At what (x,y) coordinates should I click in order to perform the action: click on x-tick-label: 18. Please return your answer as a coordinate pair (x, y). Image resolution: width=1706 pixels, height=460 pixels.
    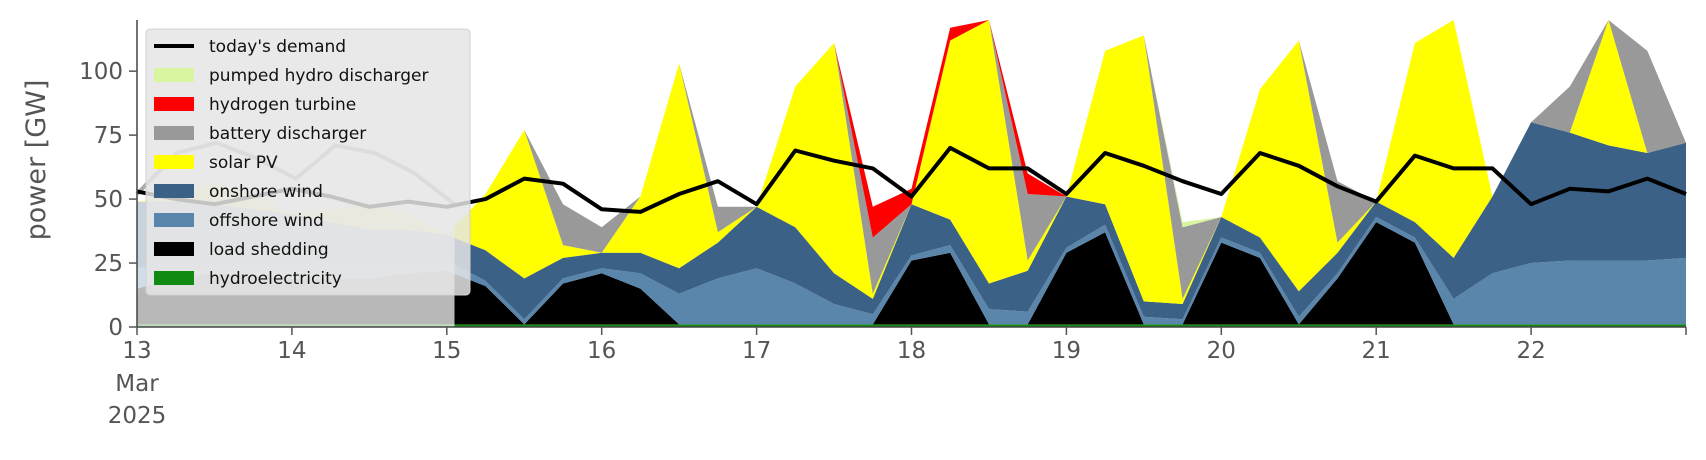
    Looking at the image, I should click on (911, 351).